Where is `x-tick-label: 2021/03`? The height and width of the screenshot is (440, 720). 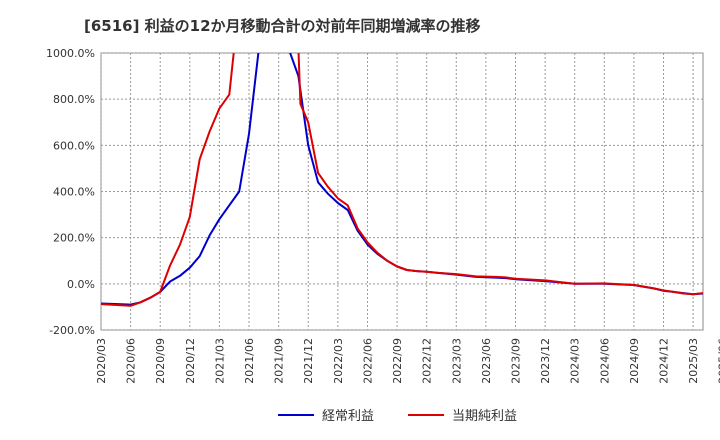
x-tick-label: 2021/03 is located at coordinates (219, 361).